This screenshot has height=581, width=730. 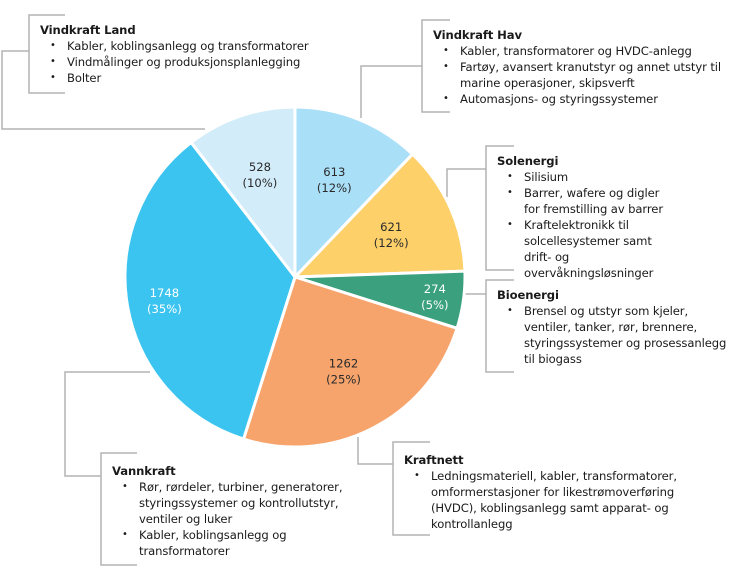 I want to click on legend-title: Kraftnett, so click(x=434, y=460).